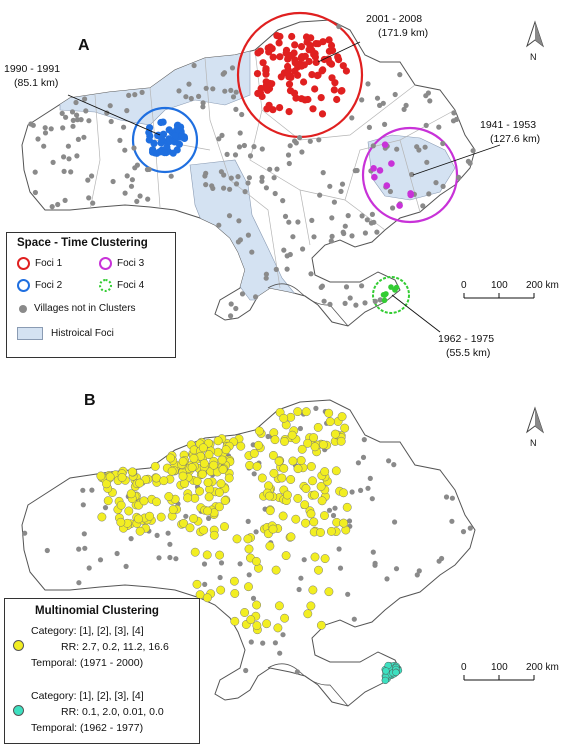 The height and width of the screenshot is (747, 567). I want to click on legend-foci-3-label: Foci 3, so click(131, 263).